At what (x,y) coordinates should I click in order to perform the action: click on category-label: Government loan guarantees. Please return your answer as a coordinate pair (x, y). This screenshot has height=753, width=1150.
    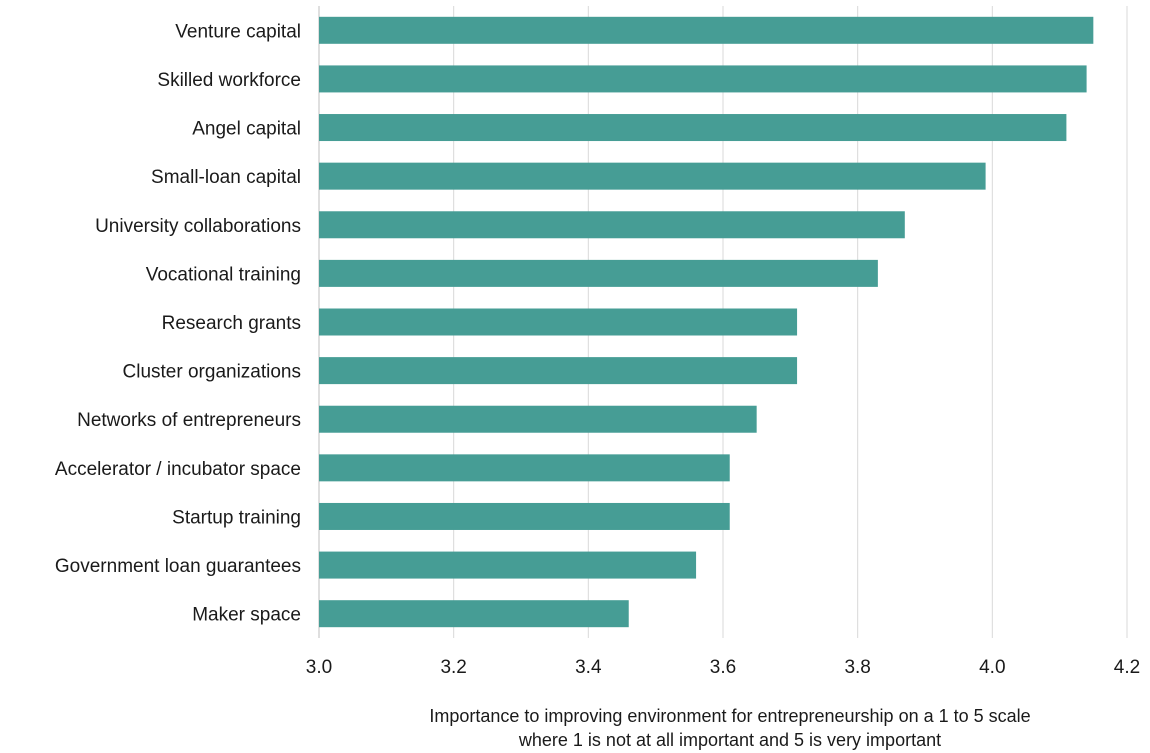
    Looking at the image, I should click on (178, 566).